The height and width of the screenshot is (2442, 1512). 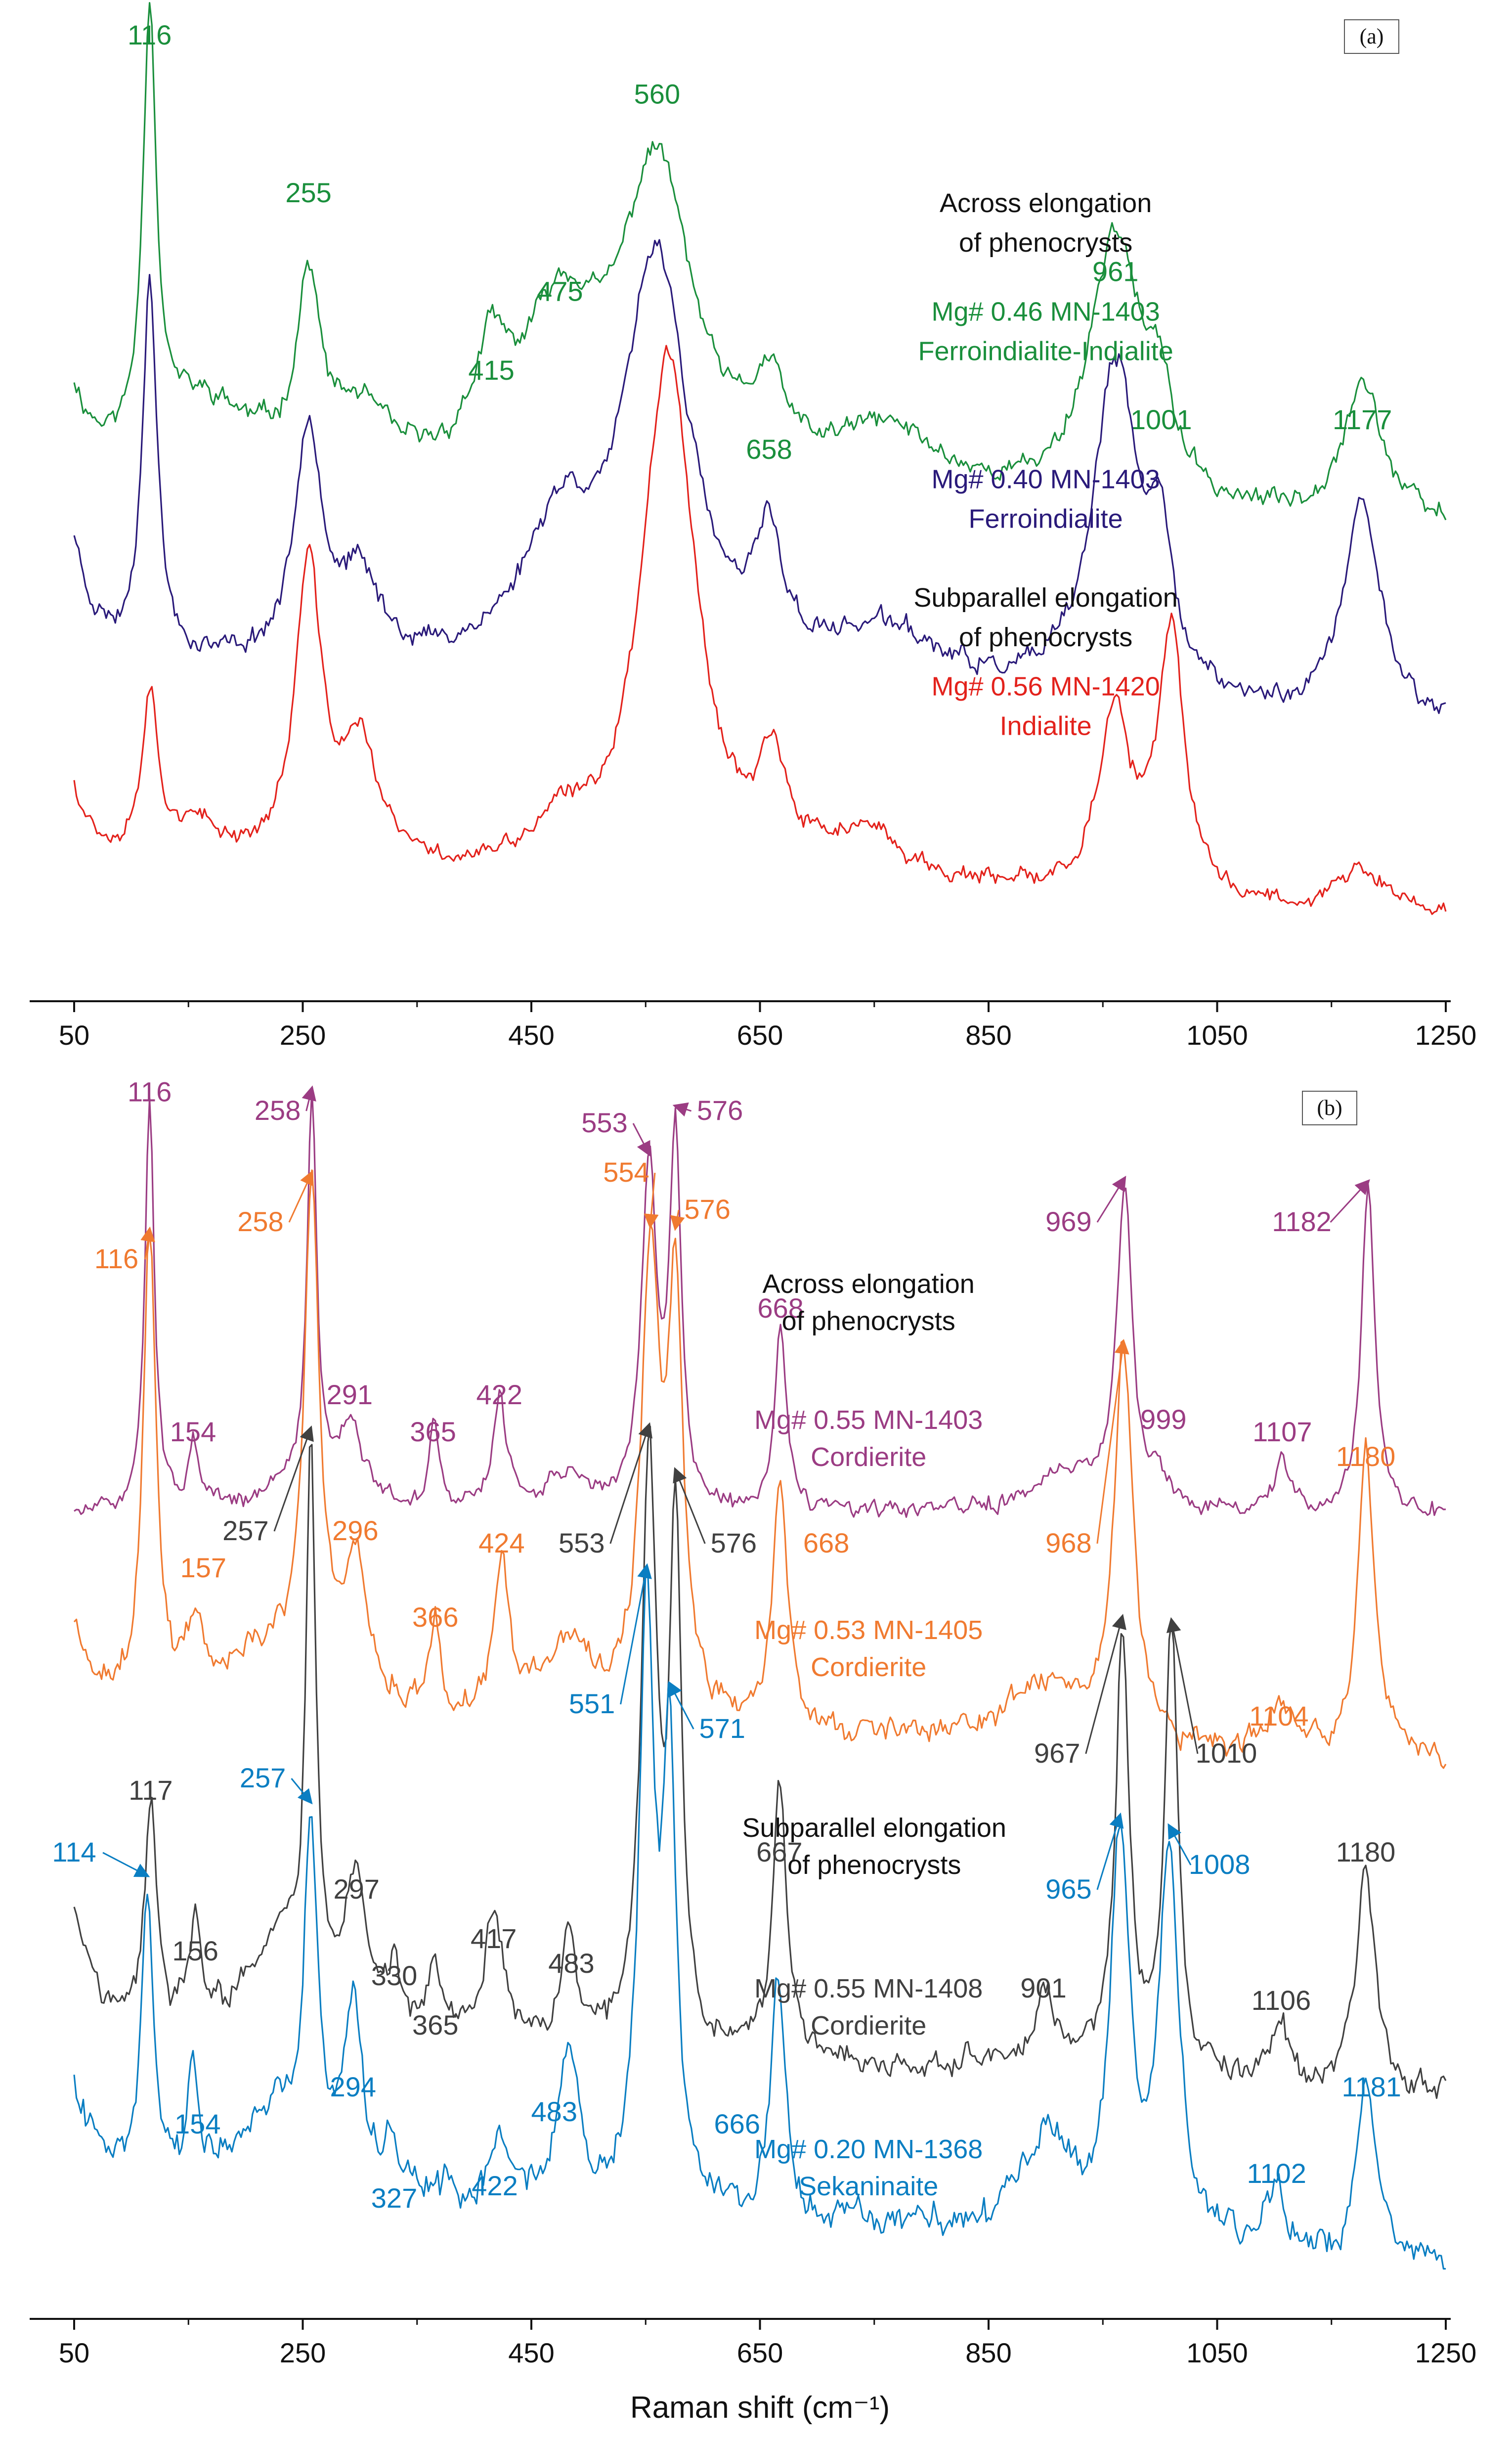 I want to click on peak-label-154: 154, so click(x=197, y=2123).